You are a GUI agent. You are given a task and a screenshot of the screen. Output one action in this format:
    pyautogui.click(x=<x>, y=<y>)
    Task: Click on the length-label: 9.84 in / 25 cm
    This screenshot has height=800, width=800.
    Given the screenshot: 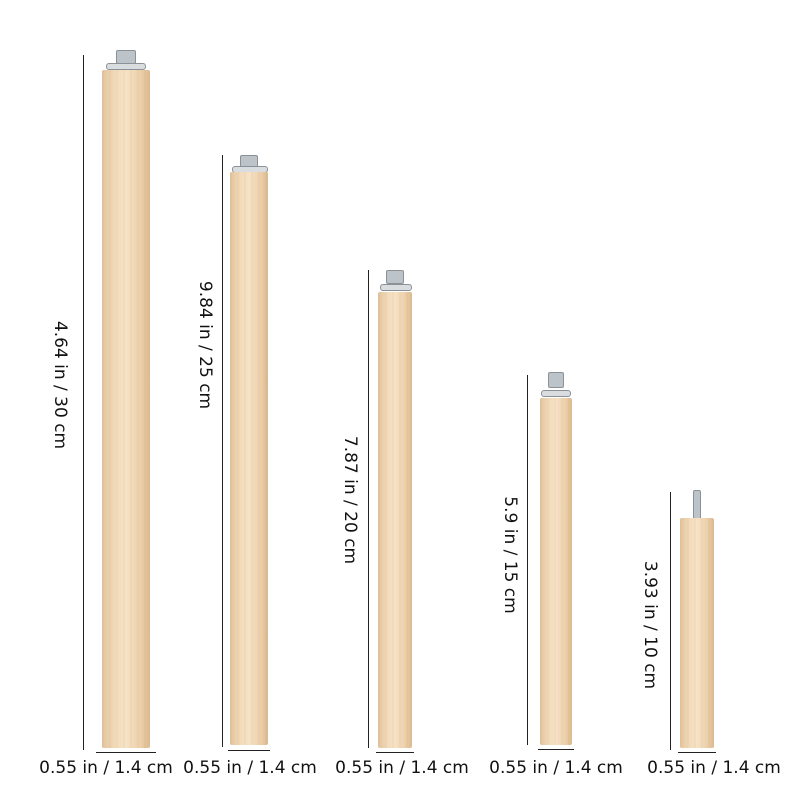 What is the action you would take?
    pyautogui.click(x=205, y=345)
    